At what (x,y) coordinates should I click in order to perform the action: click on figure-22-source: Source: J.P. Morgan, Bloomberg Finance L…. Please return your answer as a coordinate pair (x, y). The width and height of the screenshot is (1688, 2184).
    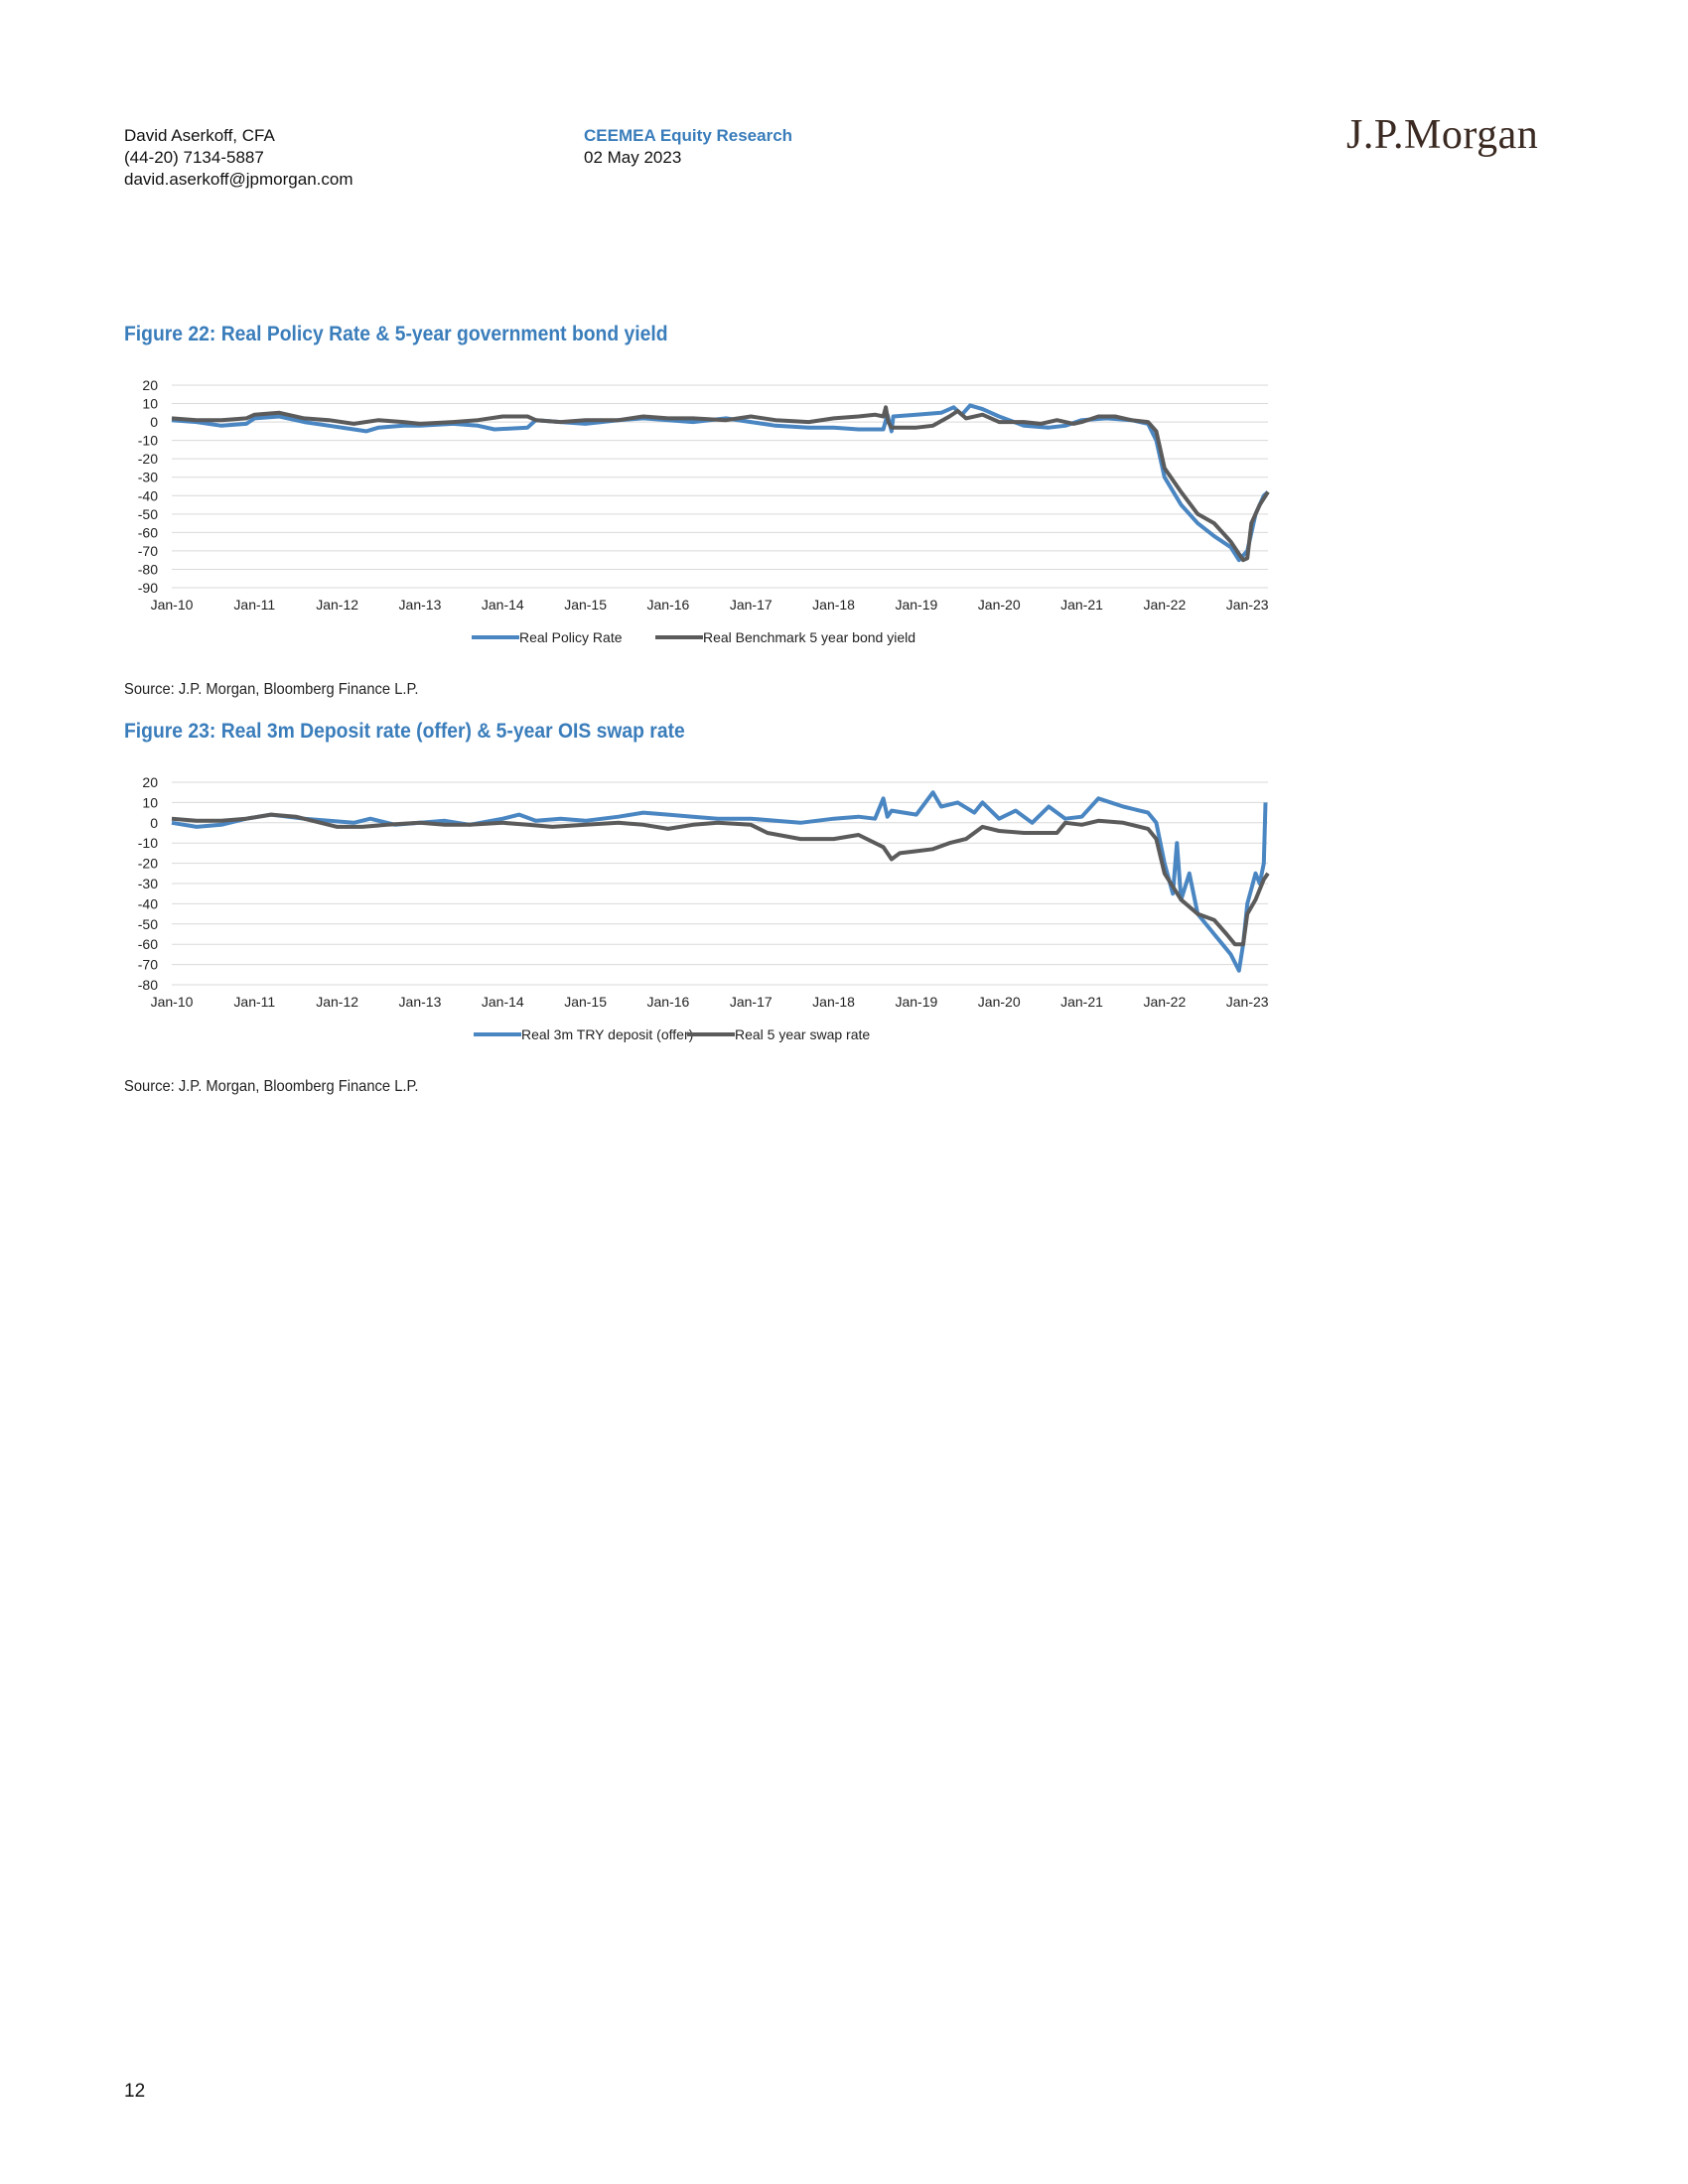
    Looking at the image, I should click on (271, 689).